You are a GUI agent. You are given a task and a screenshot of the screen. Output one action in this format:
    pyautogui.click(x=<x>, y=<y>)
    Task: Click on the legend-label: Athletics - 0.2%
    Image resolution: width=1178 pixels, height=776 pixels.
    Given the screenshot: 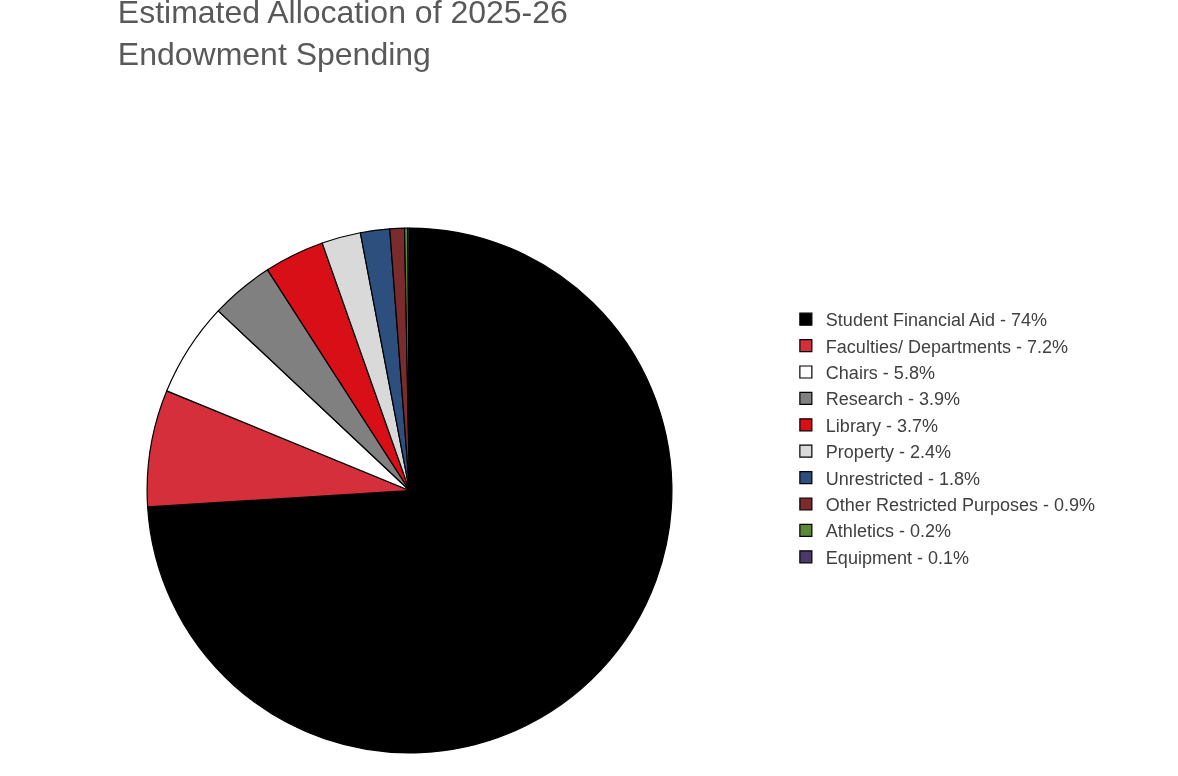 What is the action you would take?
    pyautogui.click(x=888, y=531)
    